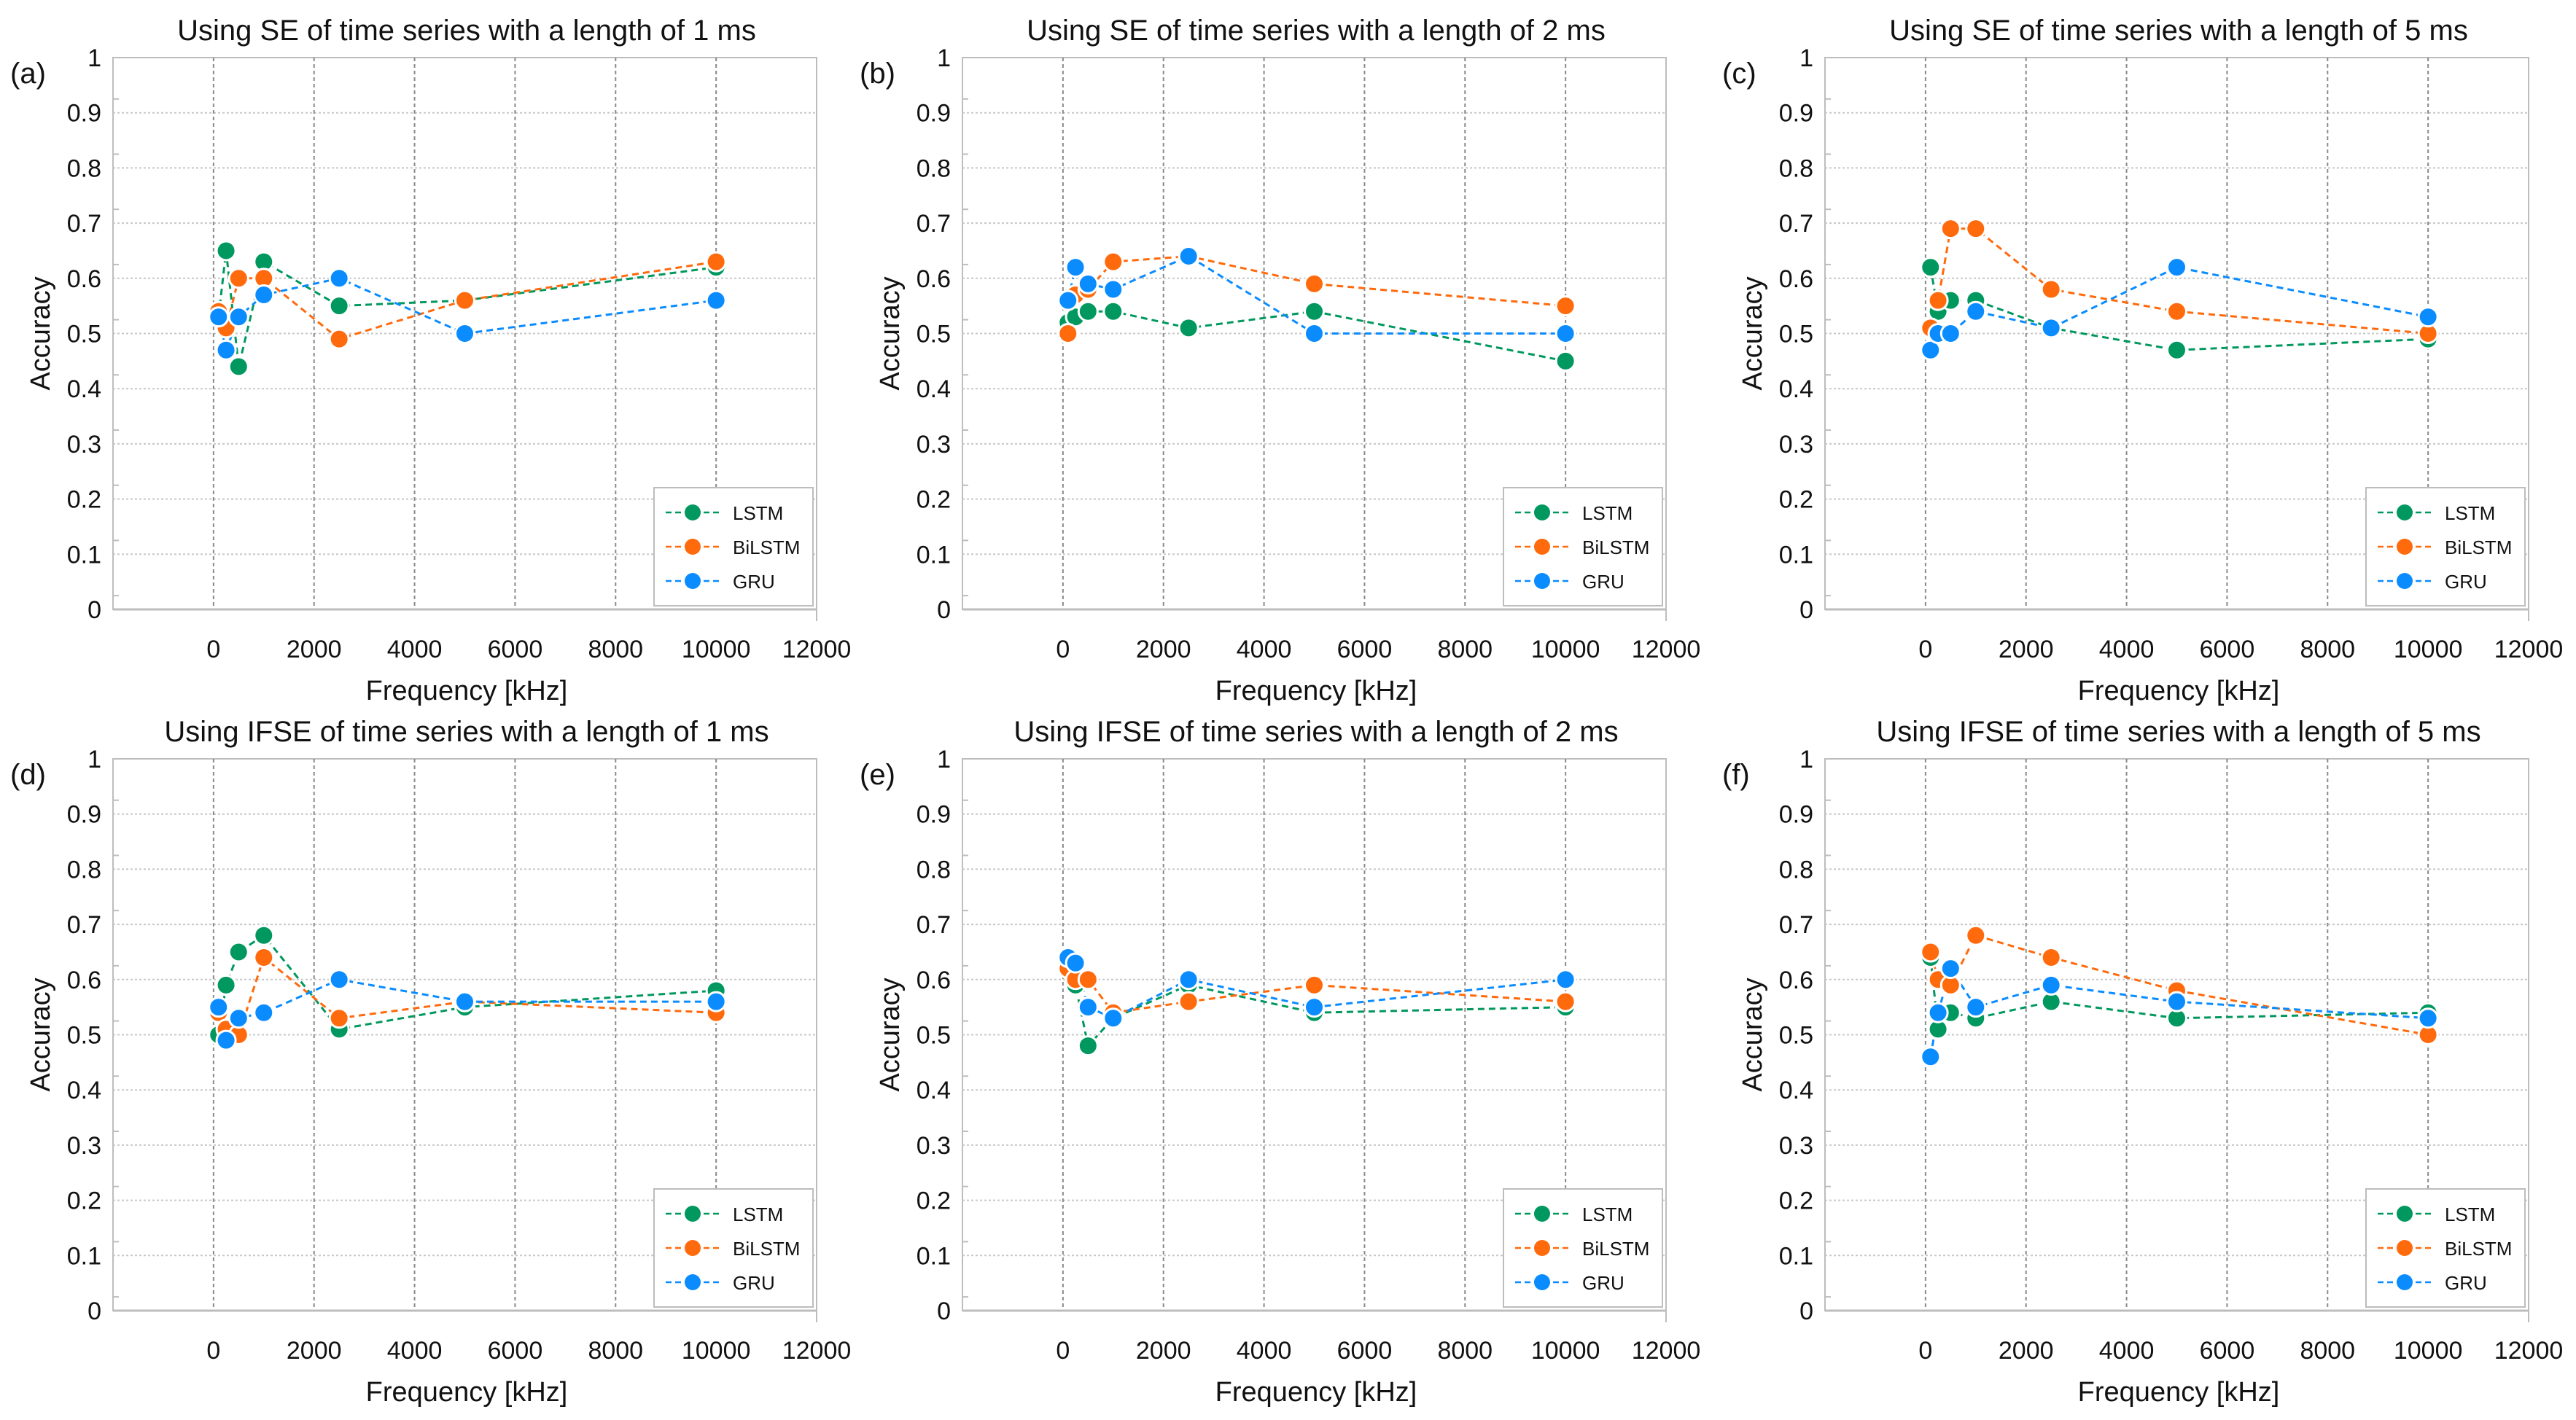 This screenshot has width=2576, height=1420. Describe the element at coordinates (1607, 513) in the screenshot. I see `legend-label: LSTM` at that location.